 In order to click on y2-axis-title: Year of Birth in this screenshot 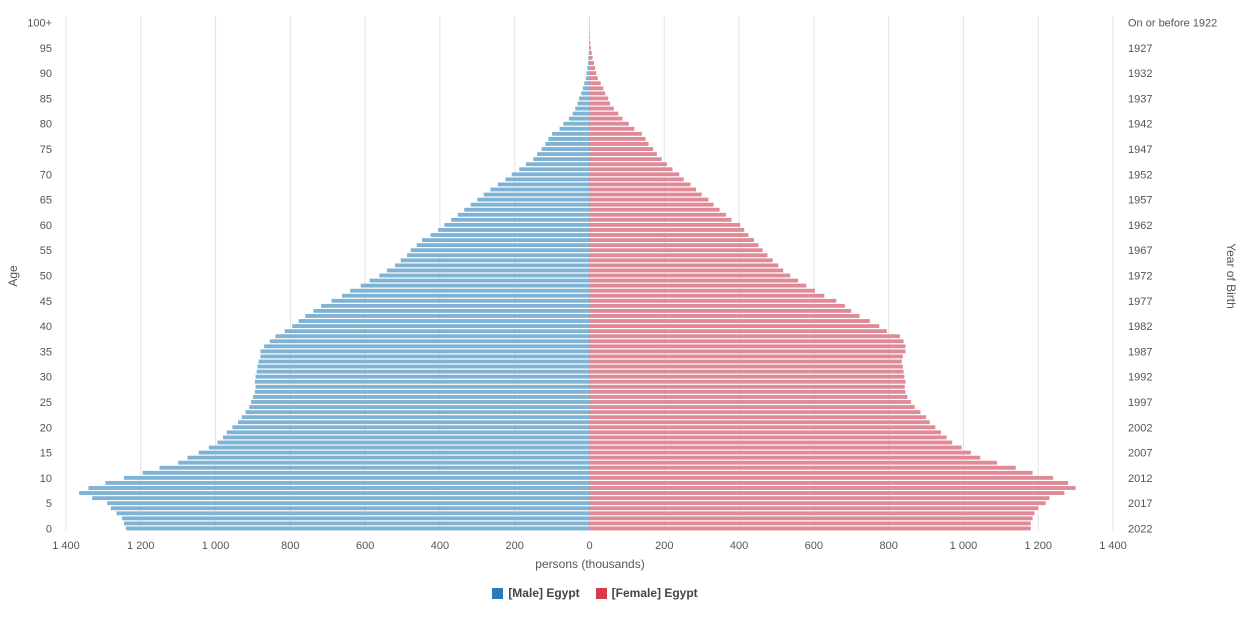, I will do `click(1231, 276)`.